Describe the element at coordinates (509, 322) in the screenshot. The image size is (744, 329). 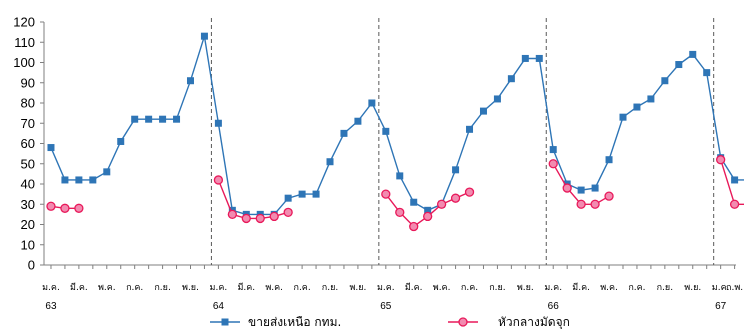
I see `legend-item: หัวกลางมัดจุก` at that location.